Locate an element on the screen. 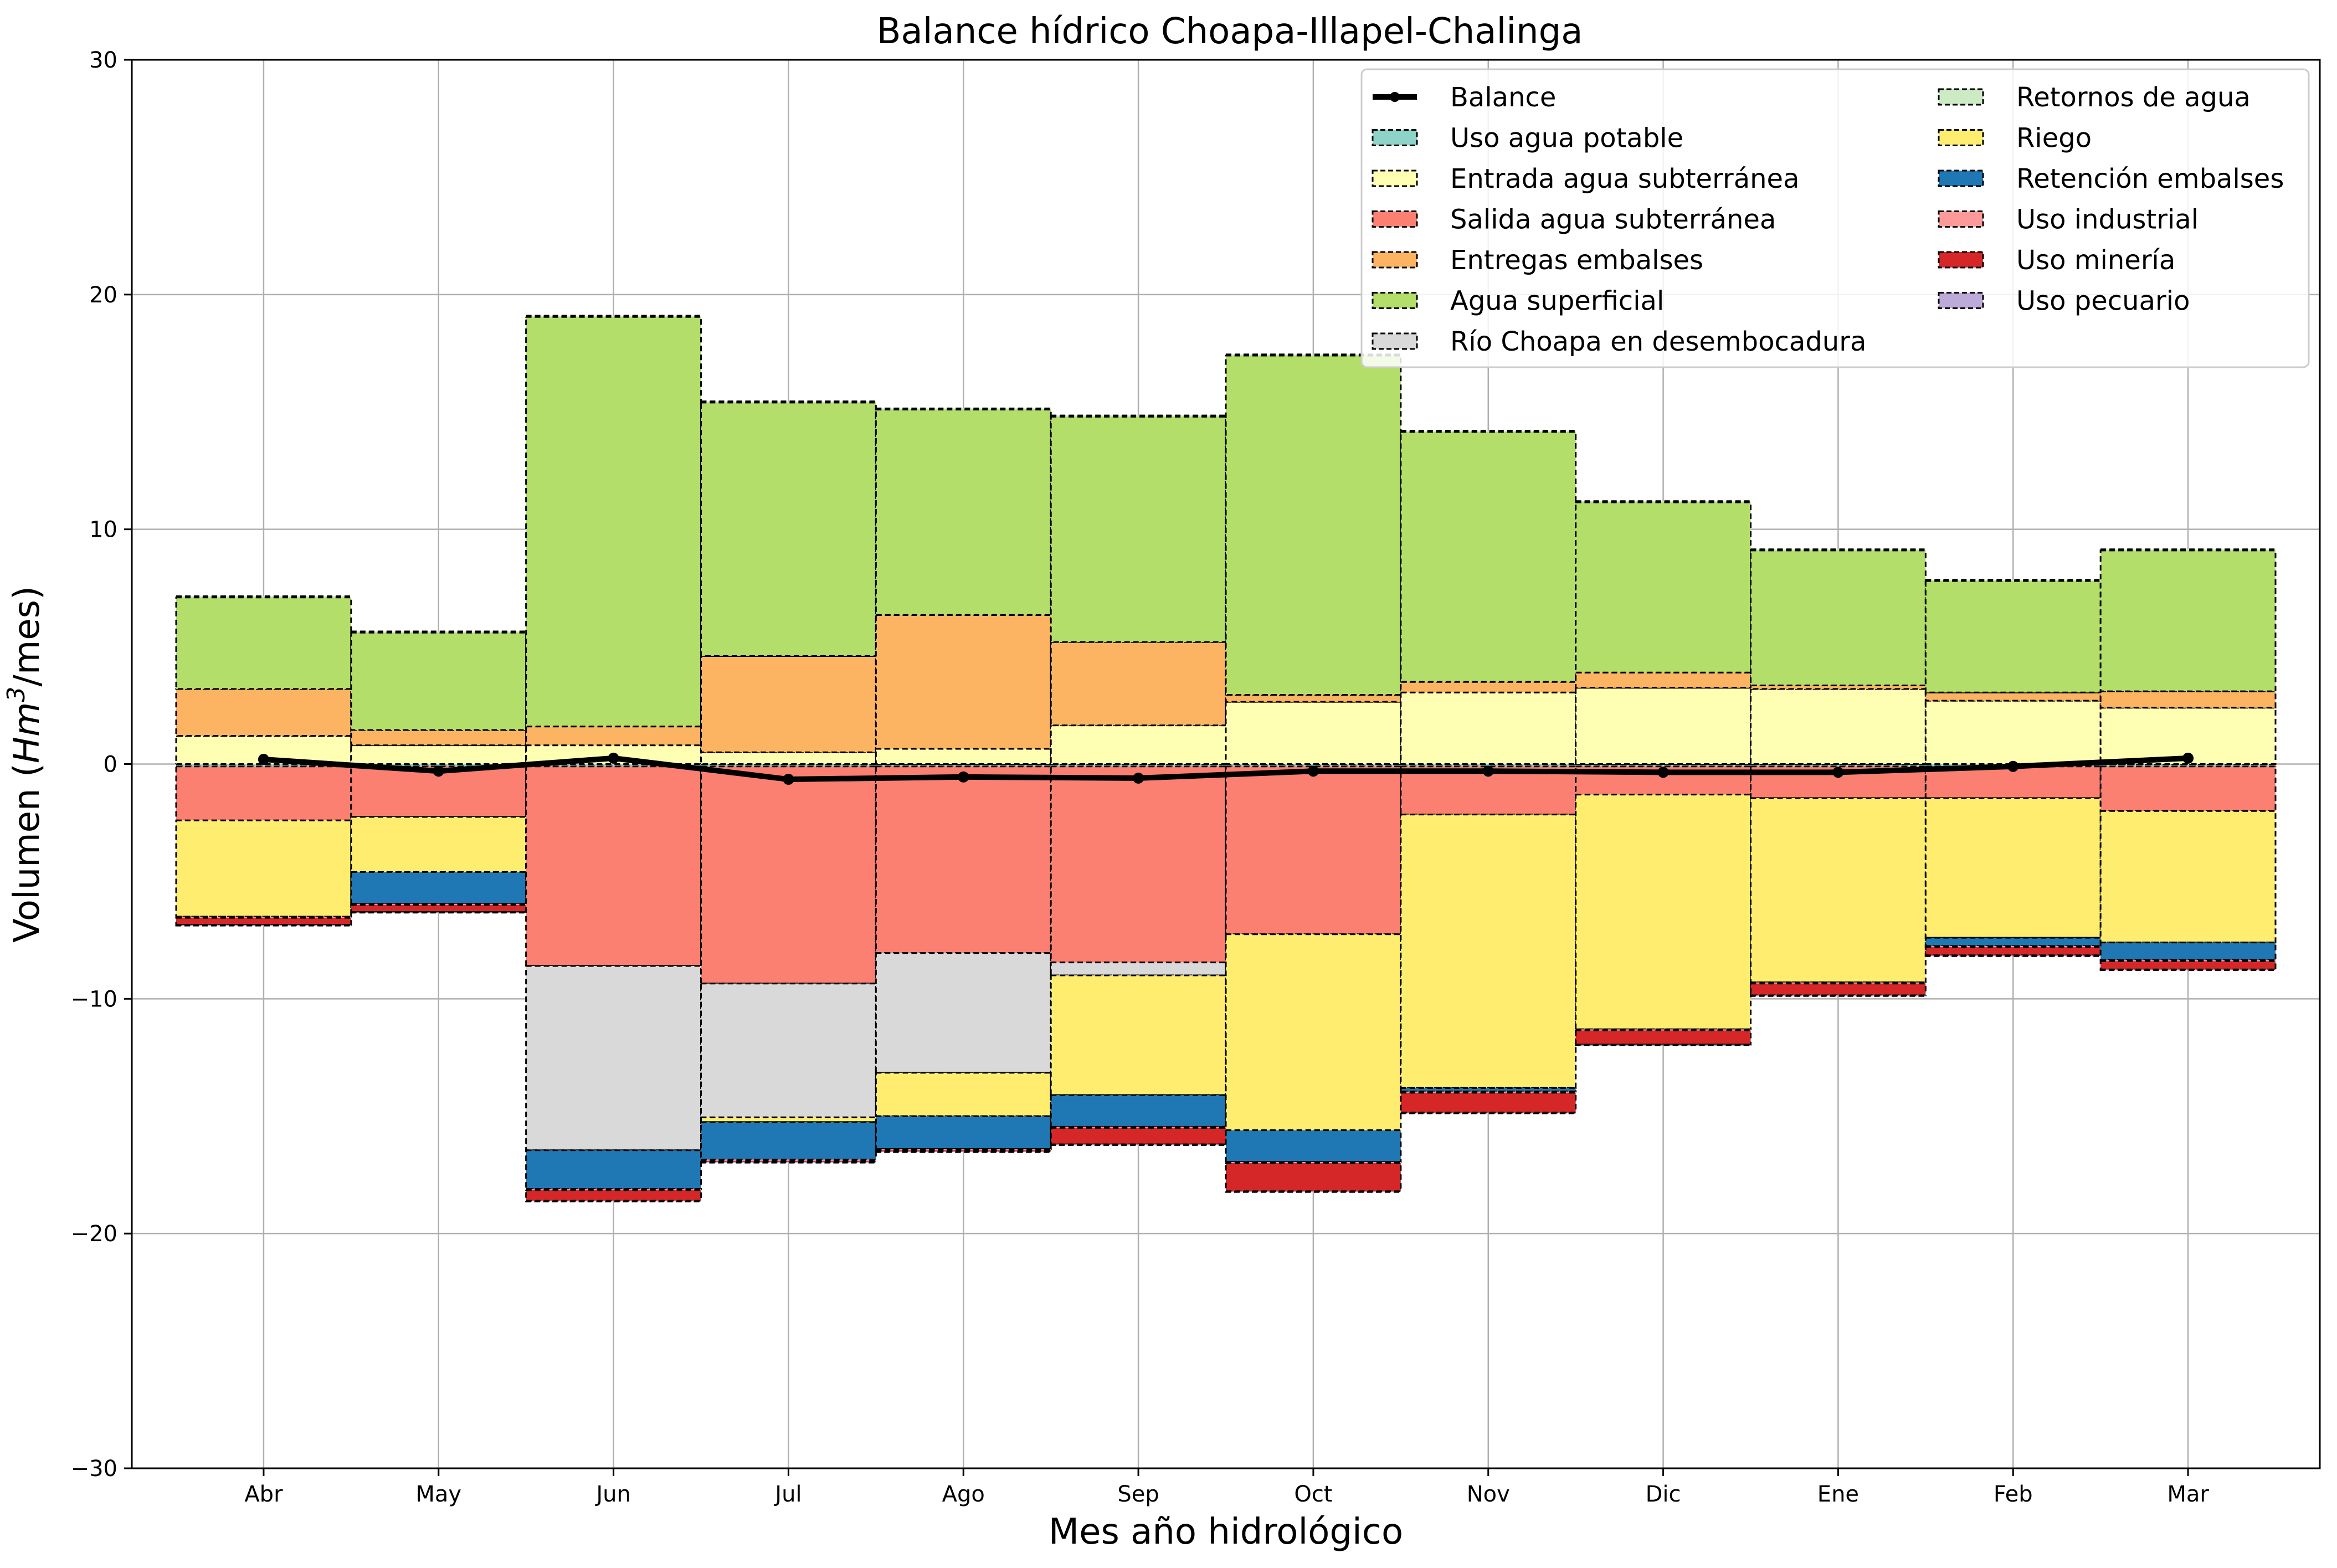 The image size is (2337, 1568). x-tick-label: Ago is located at coordinates (963, 1494).